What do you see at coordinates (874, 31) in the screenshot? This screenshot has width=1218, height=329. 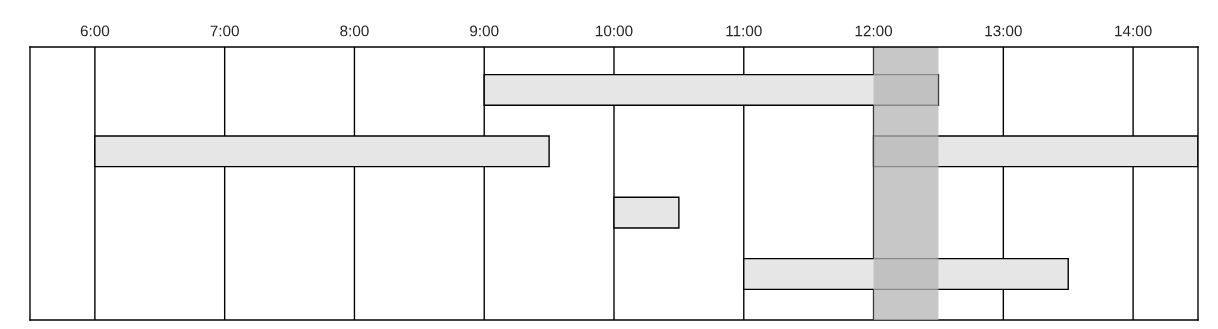 I see `x-tick-label: 12:00` at bounding box center [874, 31].